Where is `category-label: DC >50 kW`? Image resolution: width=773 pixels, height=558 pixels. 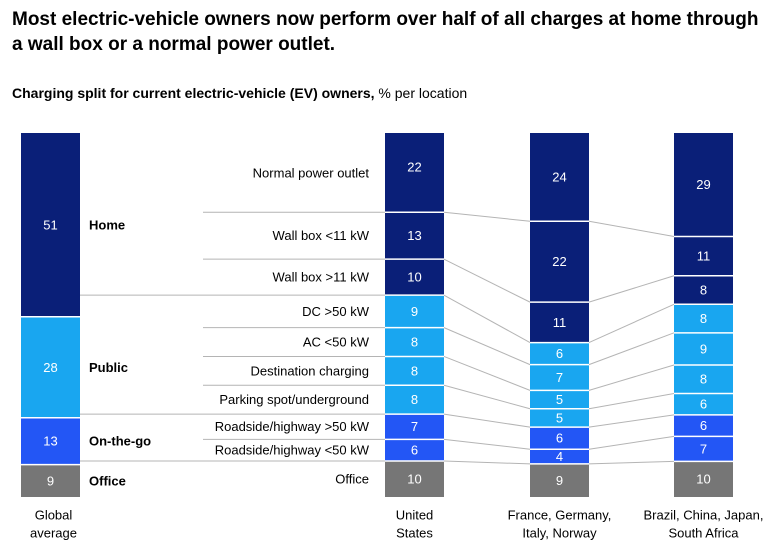
category-label: DC >50 kW is located at coordinates (336, 311).